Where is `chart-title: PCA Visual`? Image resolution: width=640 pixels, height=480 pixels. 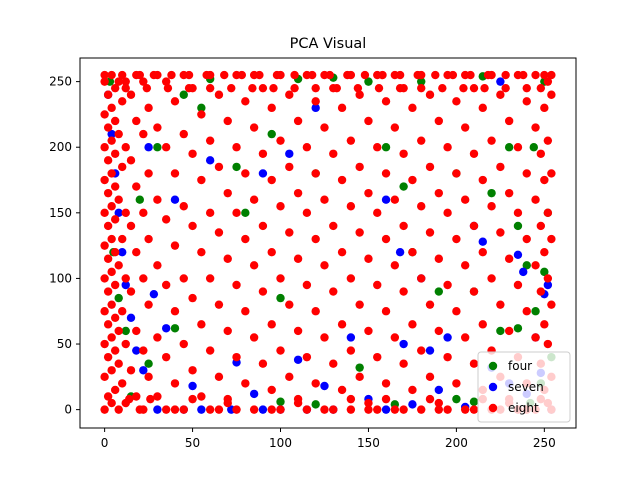
chart-title: PCA Visual is located at coordinates (328, 44).